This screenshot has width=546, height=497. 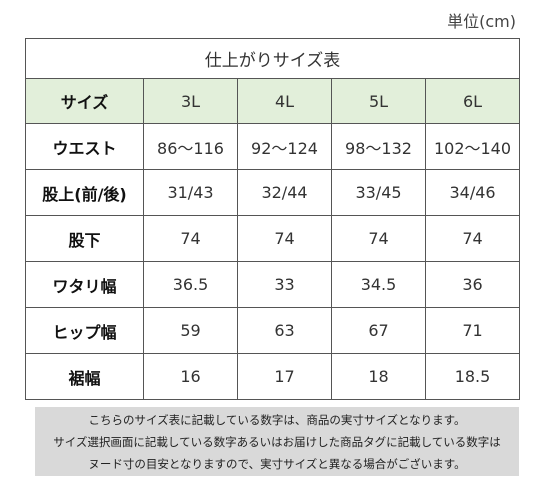 I want to click on table-cell: 18, so click(x=378, y=376).